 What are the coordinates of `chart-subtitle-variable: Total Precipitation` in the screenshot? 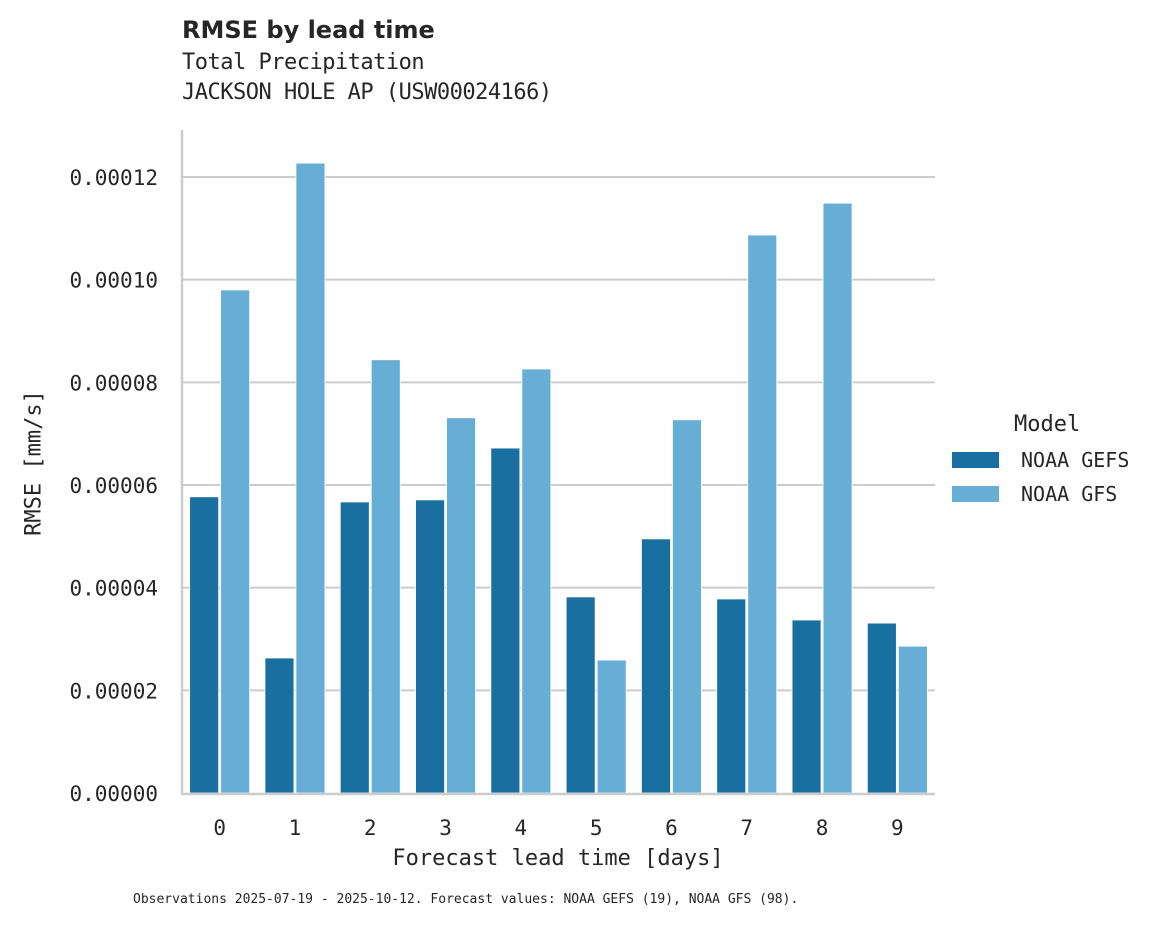 It's located at (303, 62).